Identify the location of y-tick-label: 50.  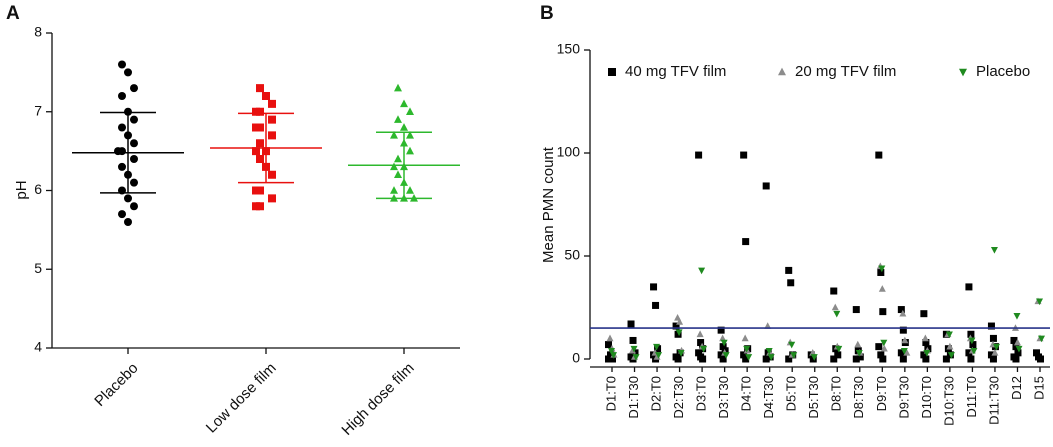
(572, 255).